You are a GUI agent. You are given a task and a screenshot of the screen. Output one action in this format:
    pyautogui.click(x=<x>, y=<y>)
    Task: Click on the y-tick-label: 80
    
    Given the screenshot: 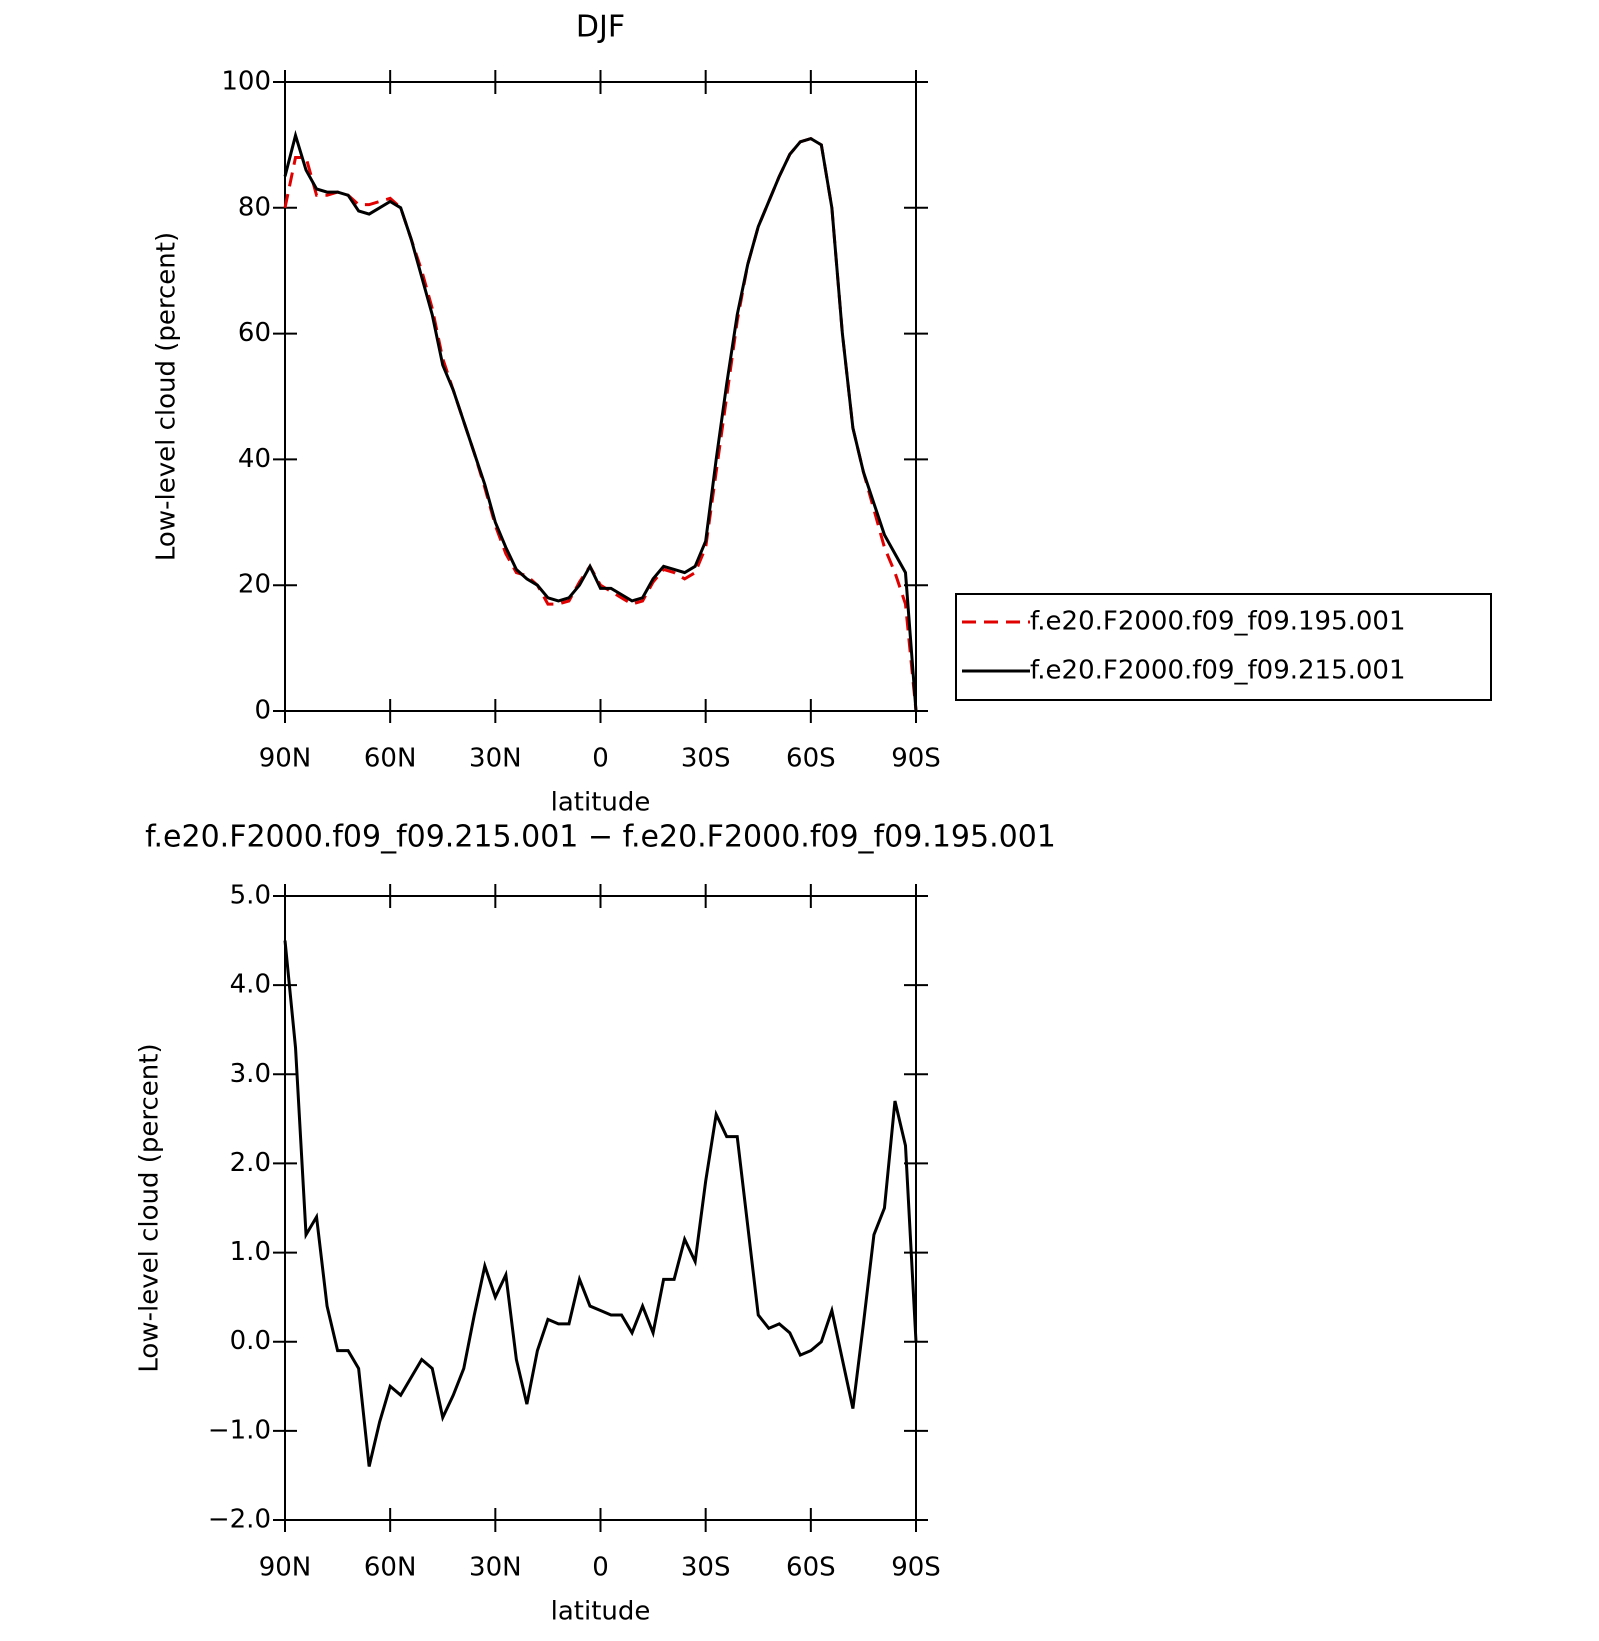 What is the action you would take?
    pyautogui.click(x=254, y=207)
    